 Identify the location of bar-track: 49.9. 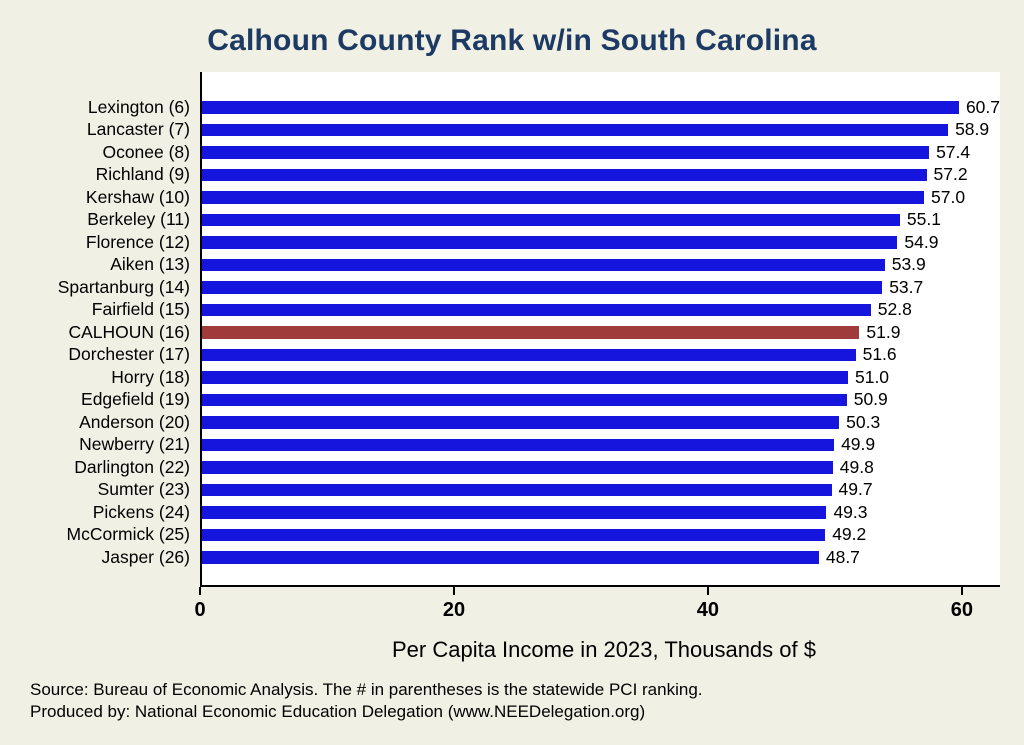
(600, 444).